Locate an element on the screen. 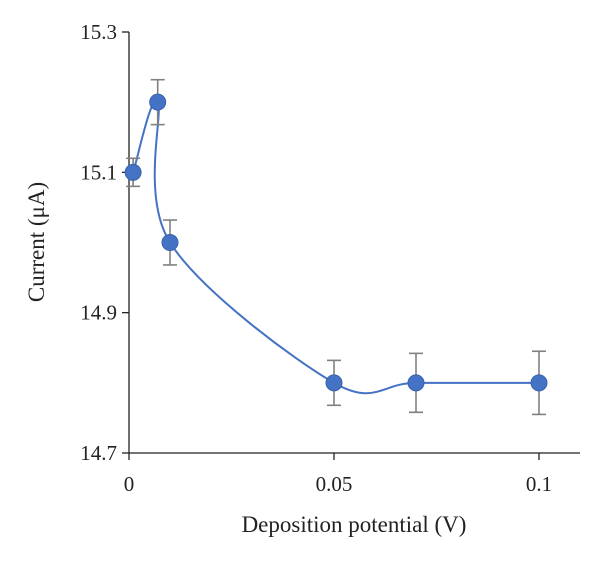 This screenshot has height=562, width=600. y-tick-label: 15.1 is located at coordinates (98, 172).